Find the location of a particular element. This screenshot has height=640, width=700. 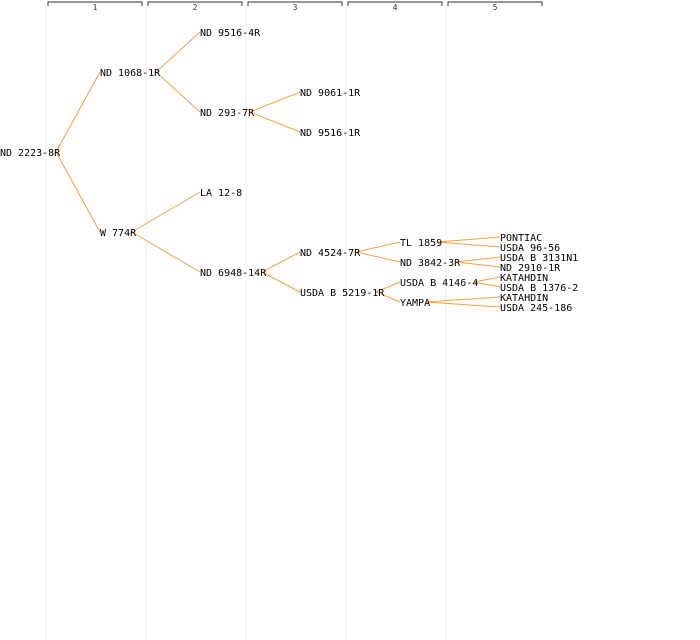

tree-node-label: USDA 245-186 is located at coordinates (536, 308).